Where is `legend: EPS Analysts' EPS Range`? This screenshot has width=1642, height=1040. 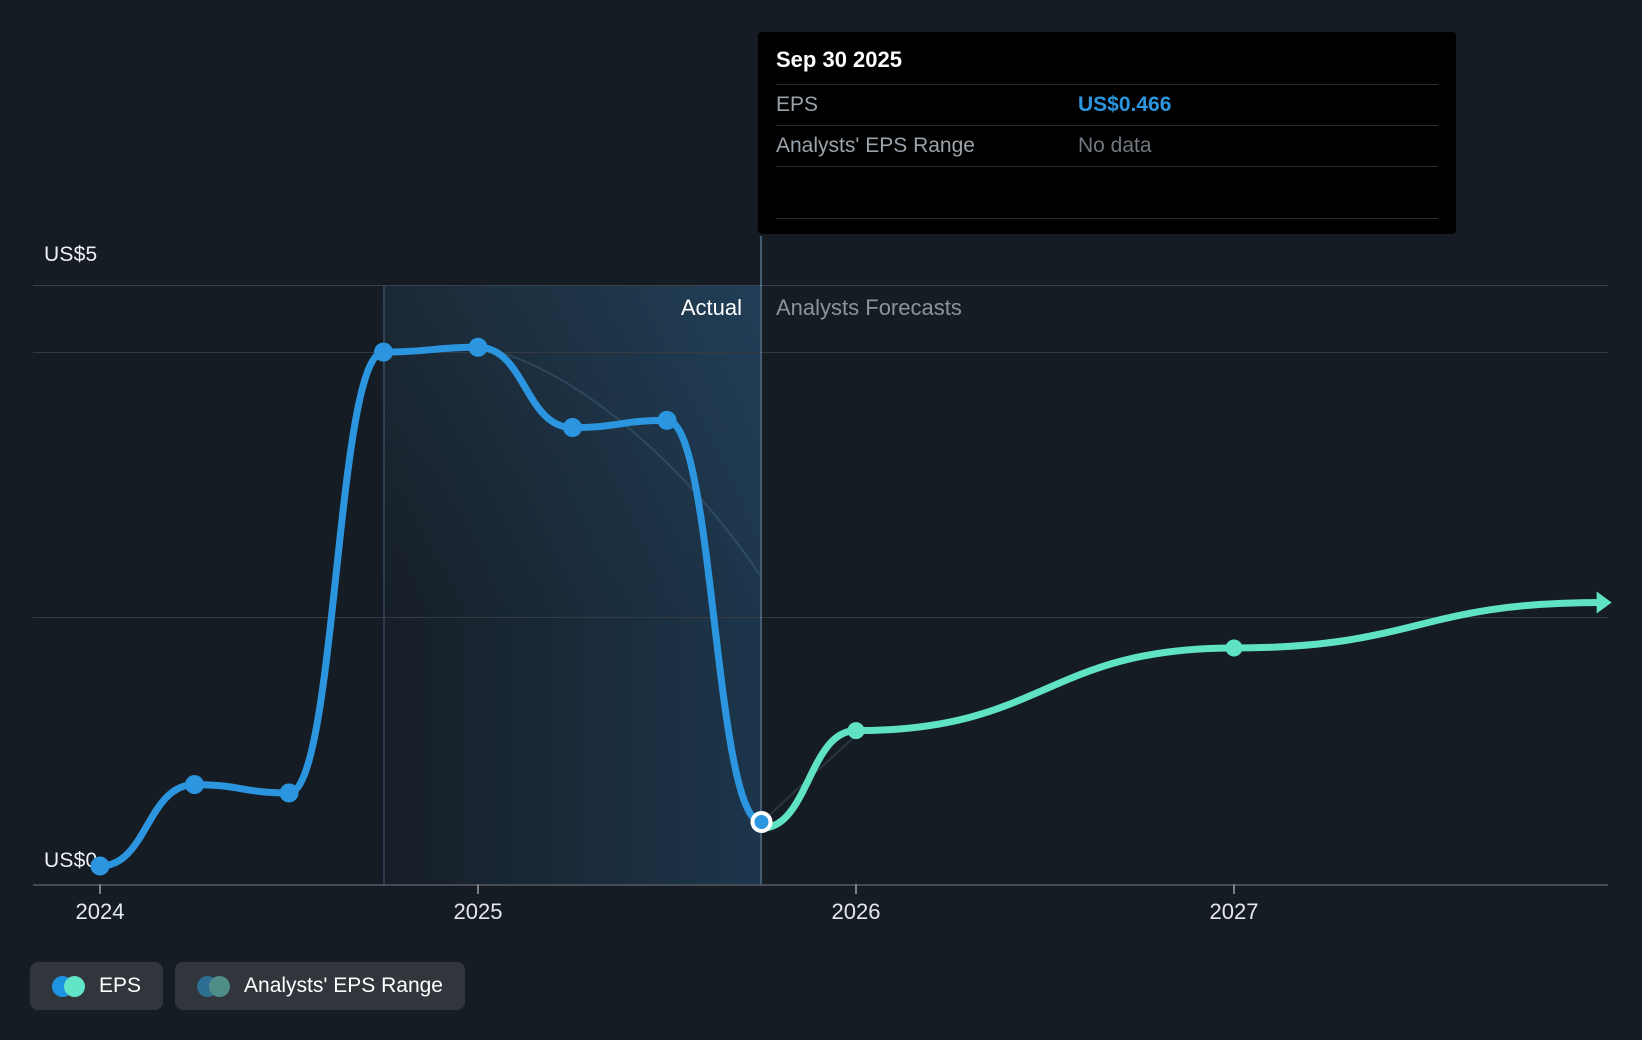
legend: EPS Analysts' EPS Range is located at coordinates (247, 986).